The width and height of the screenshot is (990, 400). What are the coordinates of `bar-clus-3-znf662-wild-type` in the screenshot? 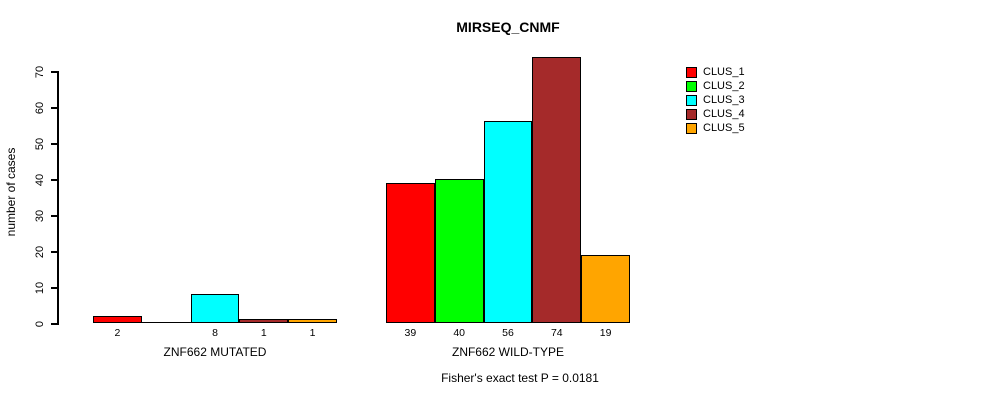 It's located at (508, 222).